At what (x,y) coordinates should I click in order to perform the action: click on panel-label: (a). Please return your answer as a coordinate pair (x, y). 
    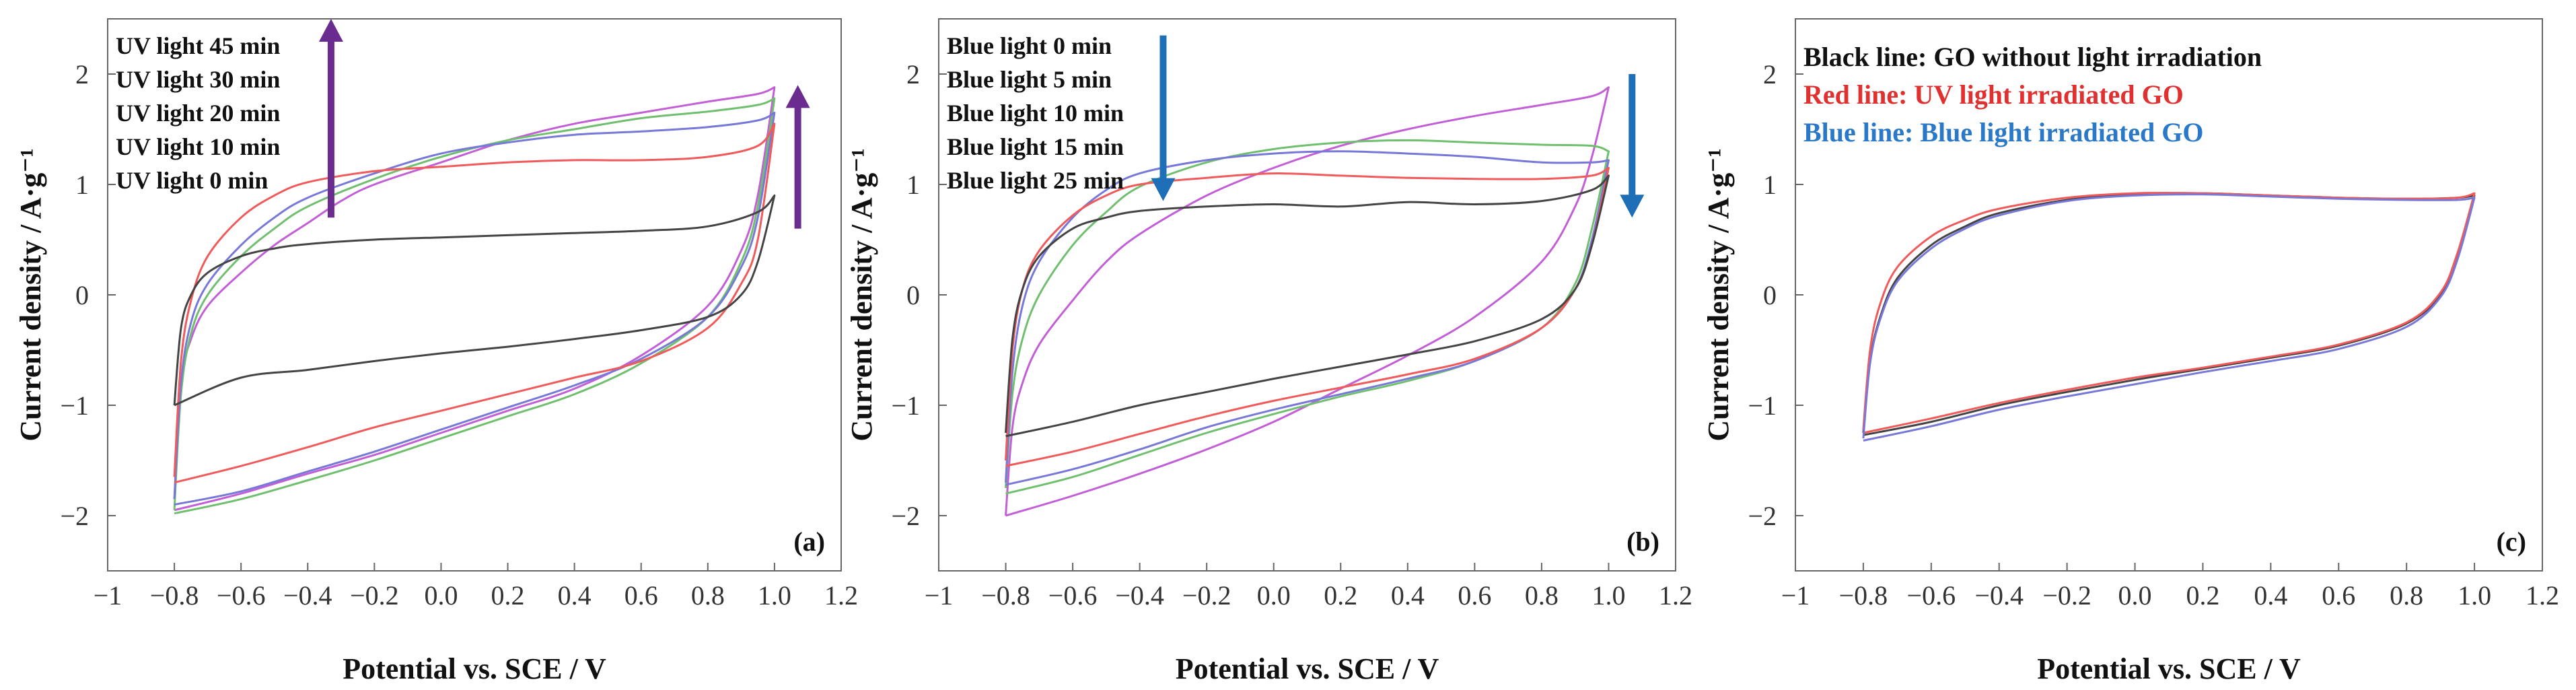
    Looking at the image, I should click on (809, 541).